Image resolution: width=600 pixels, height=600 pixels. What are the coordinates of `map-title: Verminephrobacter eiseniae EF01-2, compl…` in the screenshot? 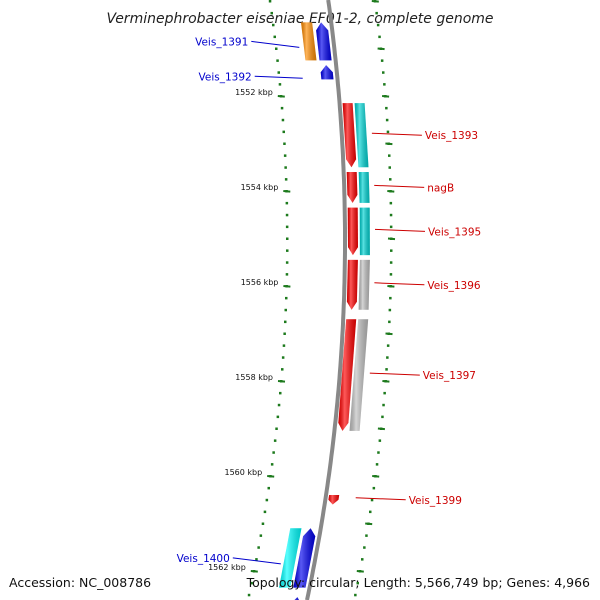 It's located at (299, 19).